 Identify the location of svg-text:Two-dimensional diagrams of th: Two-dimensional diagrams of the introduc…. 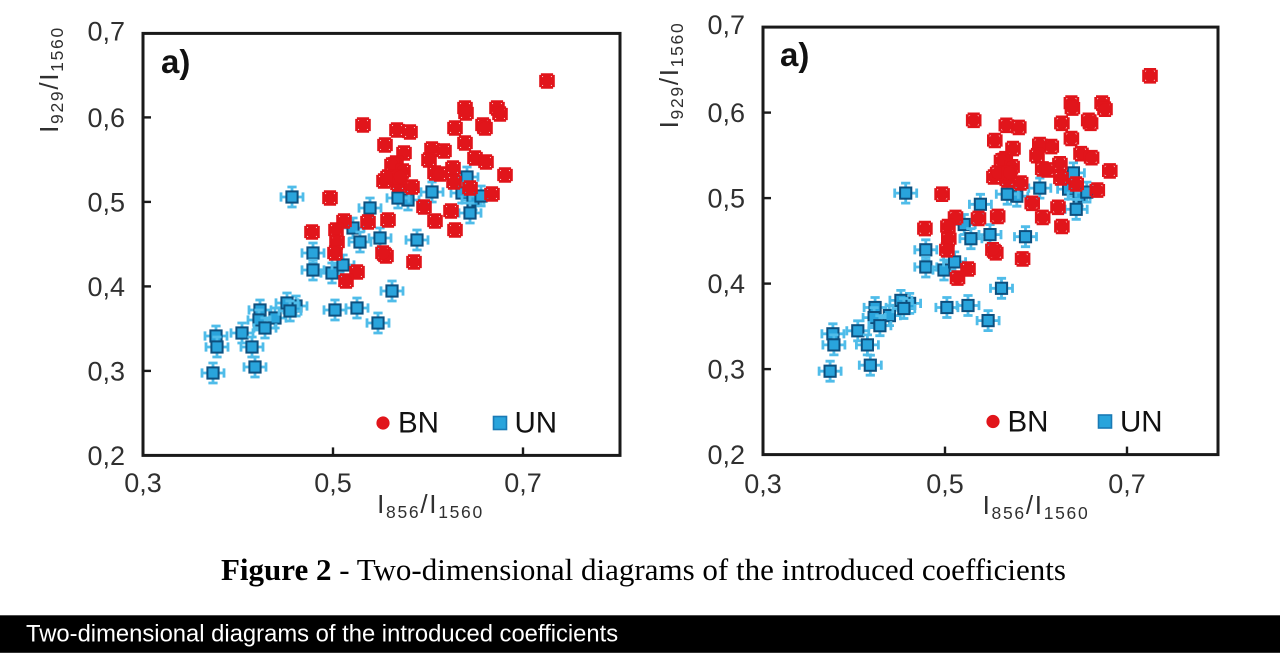
(322, 634).